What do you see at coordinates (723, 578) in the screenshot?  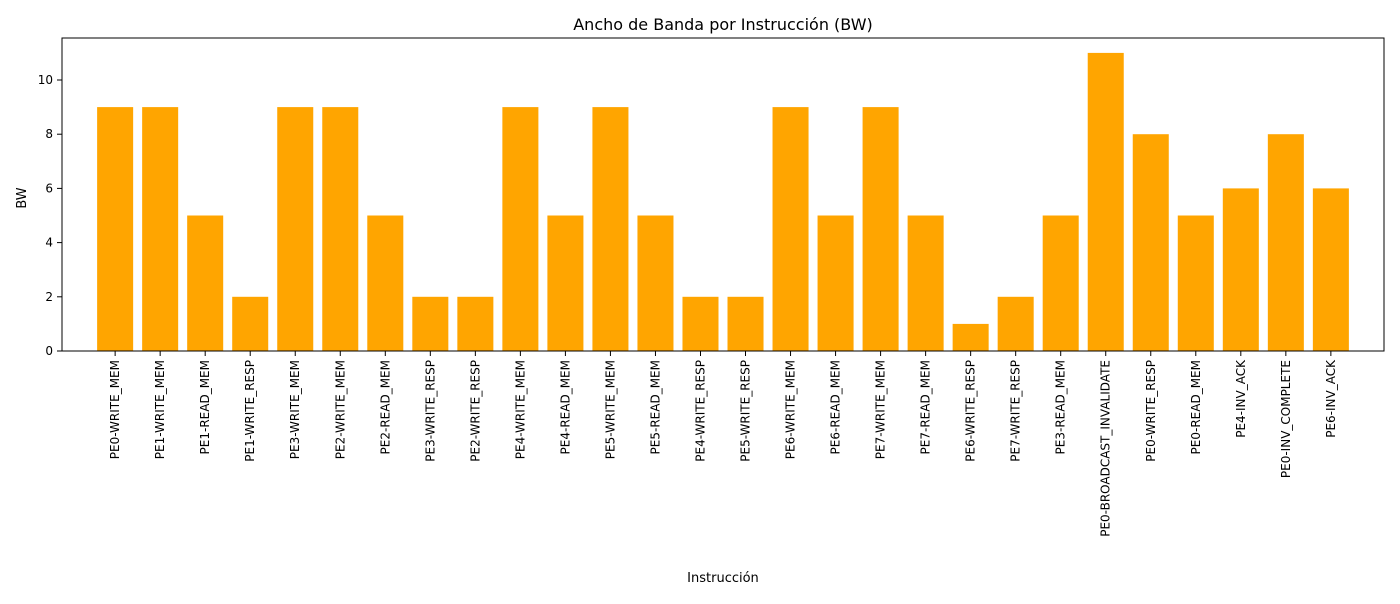 I see `x-axis-label: Instrucción` at bounding box center [723, 578].